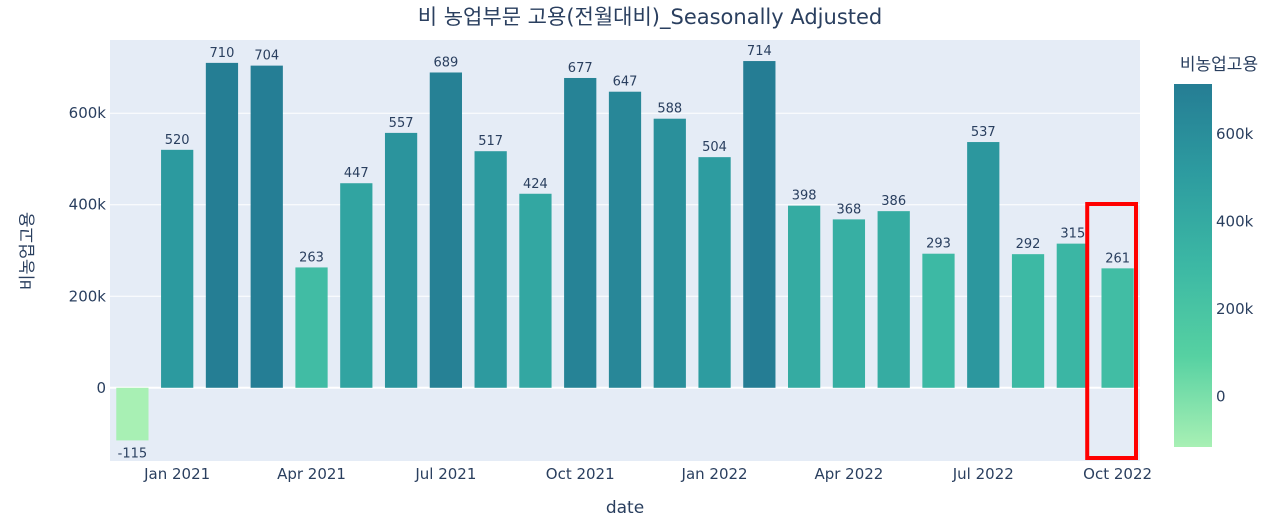  What do you see at coordinates (266, 56) in the screenshot?
I see `bar-data-label: 704` at bounding box center [266, 56].